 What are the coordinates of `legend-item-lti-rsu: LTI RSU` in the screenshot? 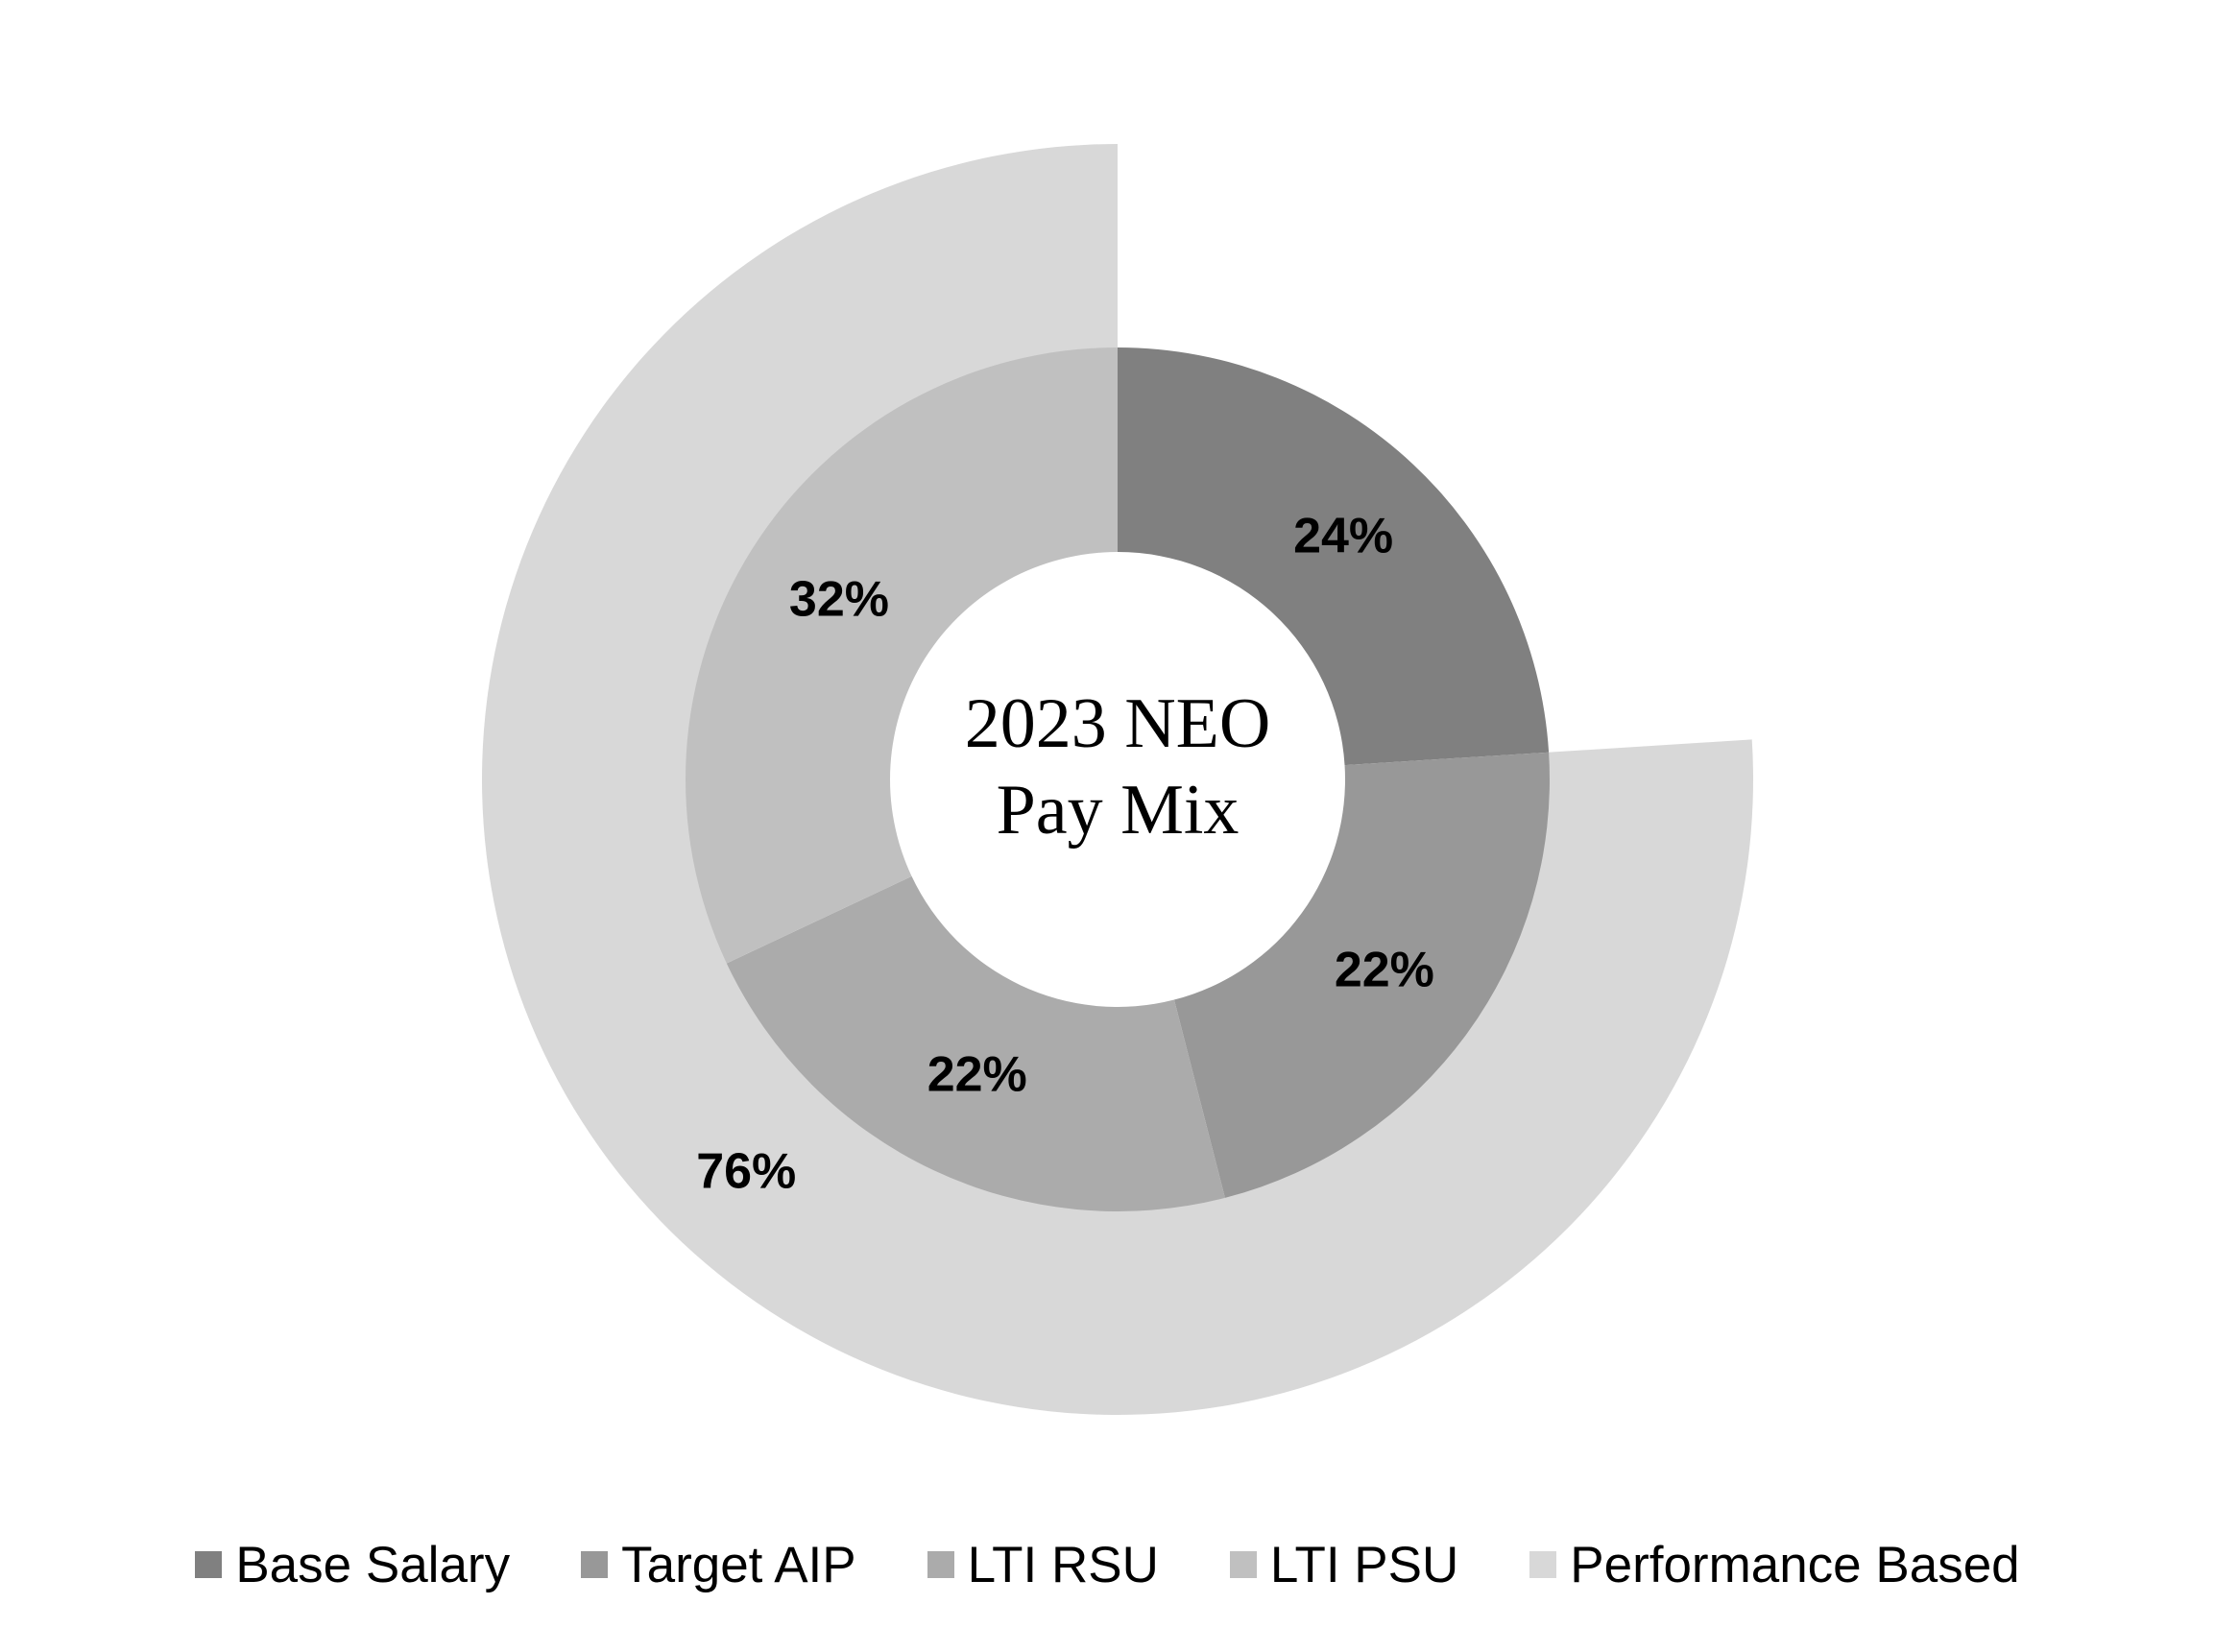 It's located at (1043, 1565).